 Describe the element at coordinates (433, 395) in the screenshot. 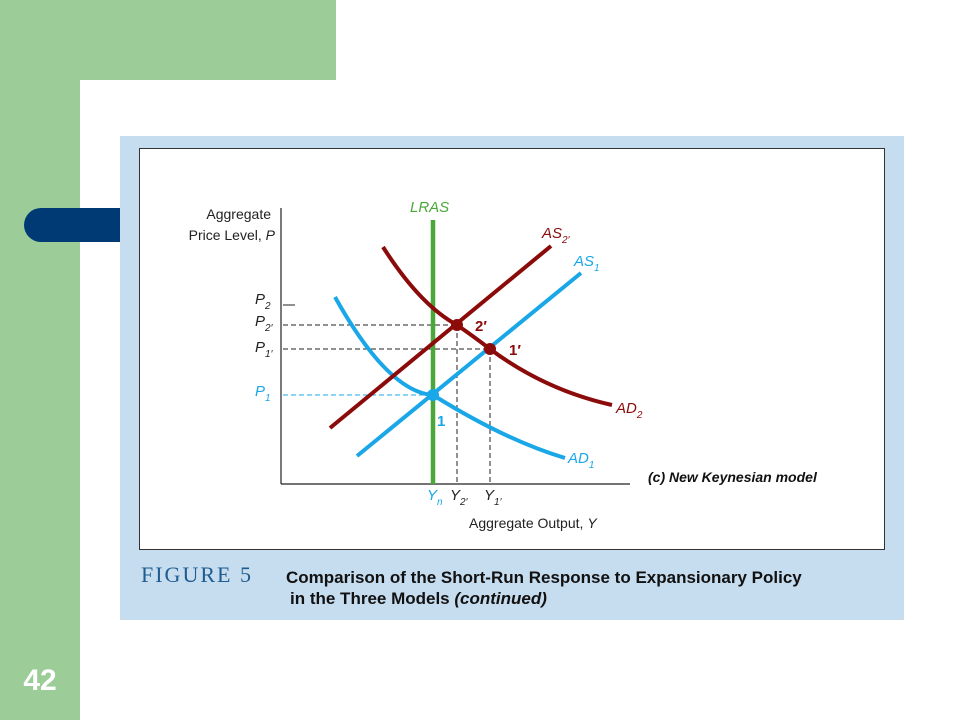

I see `point-1-marker` at that location.